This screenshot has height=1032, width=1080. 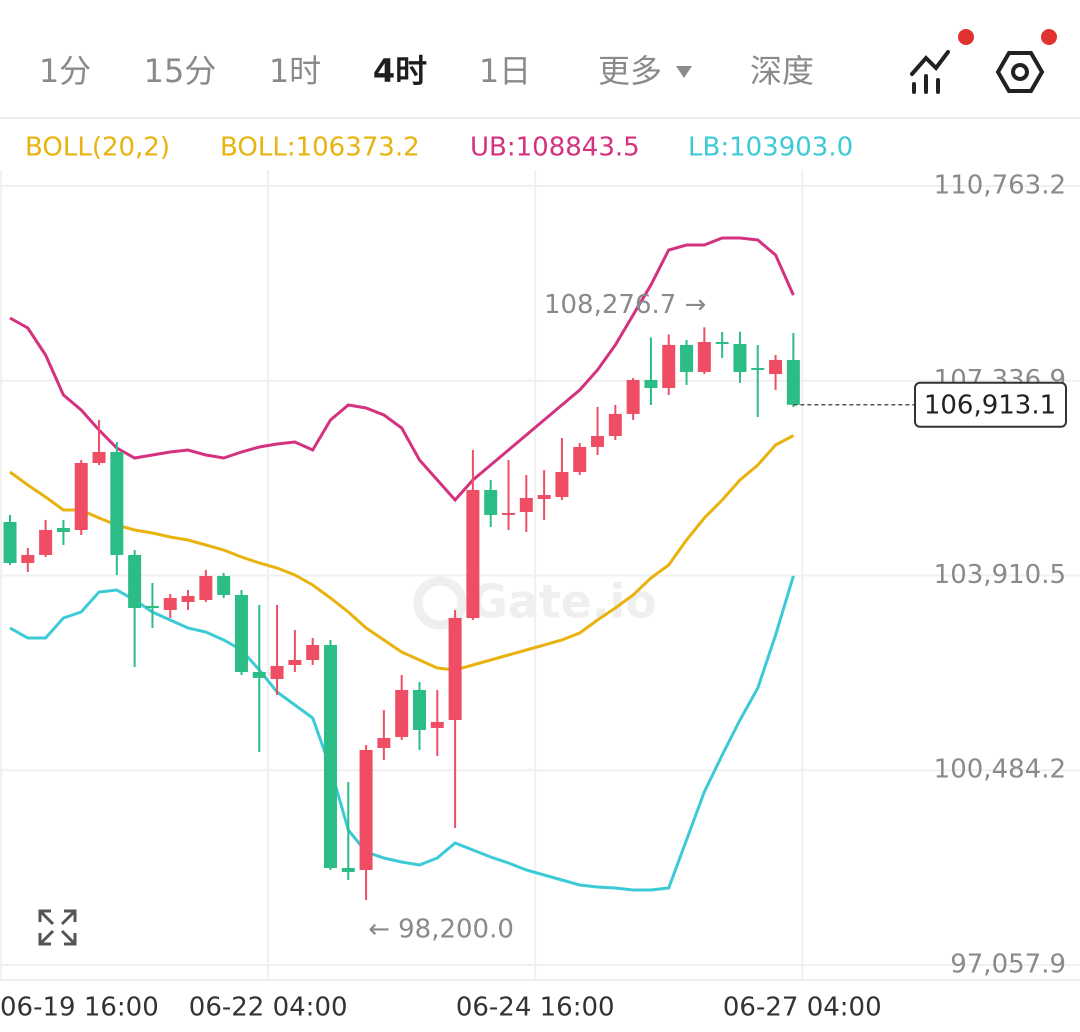 What do you see at coordinates (400, 71) in the screenshot?
I see `tab-active: 4时` at bounding box center [400, 71].